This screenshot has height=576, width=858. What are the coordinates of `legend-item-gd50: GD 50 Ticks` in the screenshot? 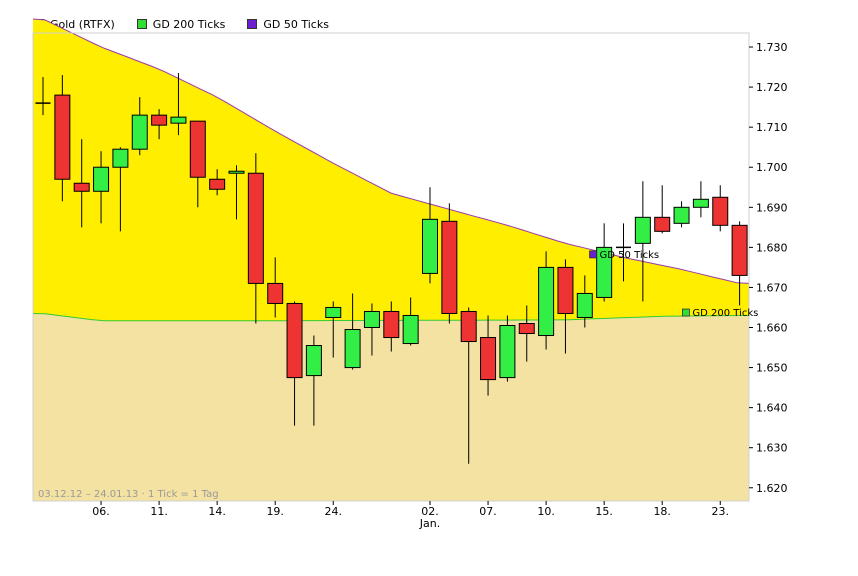 It's located at (288, 24).